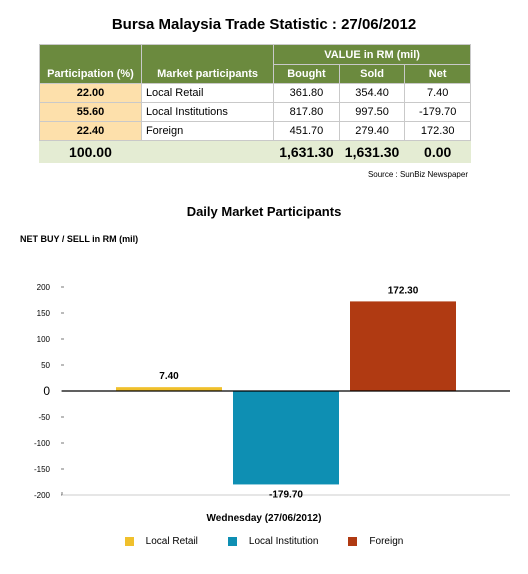  I want to click on header-bought: Bought, so click(306, 74).